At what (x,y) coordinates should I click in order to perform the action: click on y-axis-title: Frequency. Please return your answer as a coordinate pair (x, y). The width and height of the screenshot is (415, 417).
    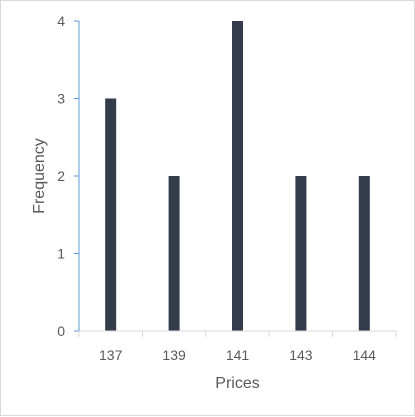
    Looking at the image, I should click on (39, 176).